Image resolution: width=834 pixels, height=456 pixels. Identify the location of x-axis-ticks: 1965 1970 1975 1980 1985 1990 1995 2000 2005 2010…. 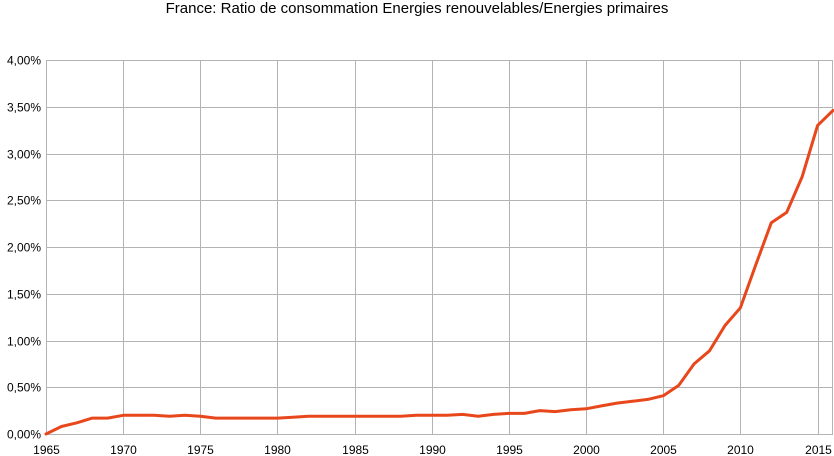
(432, 449).